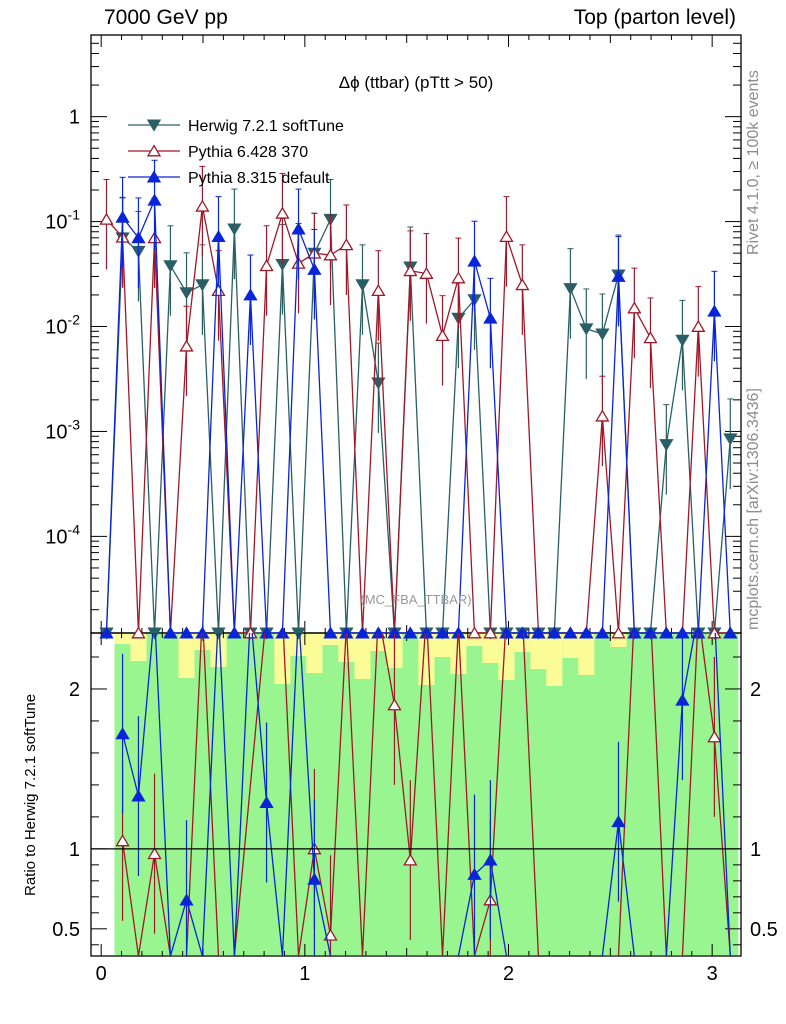  What do you see at coordinates (755, 850) in the screenshot?
I see `ratio-y-tick-label-right: 1` at bounding box center [755, 850].